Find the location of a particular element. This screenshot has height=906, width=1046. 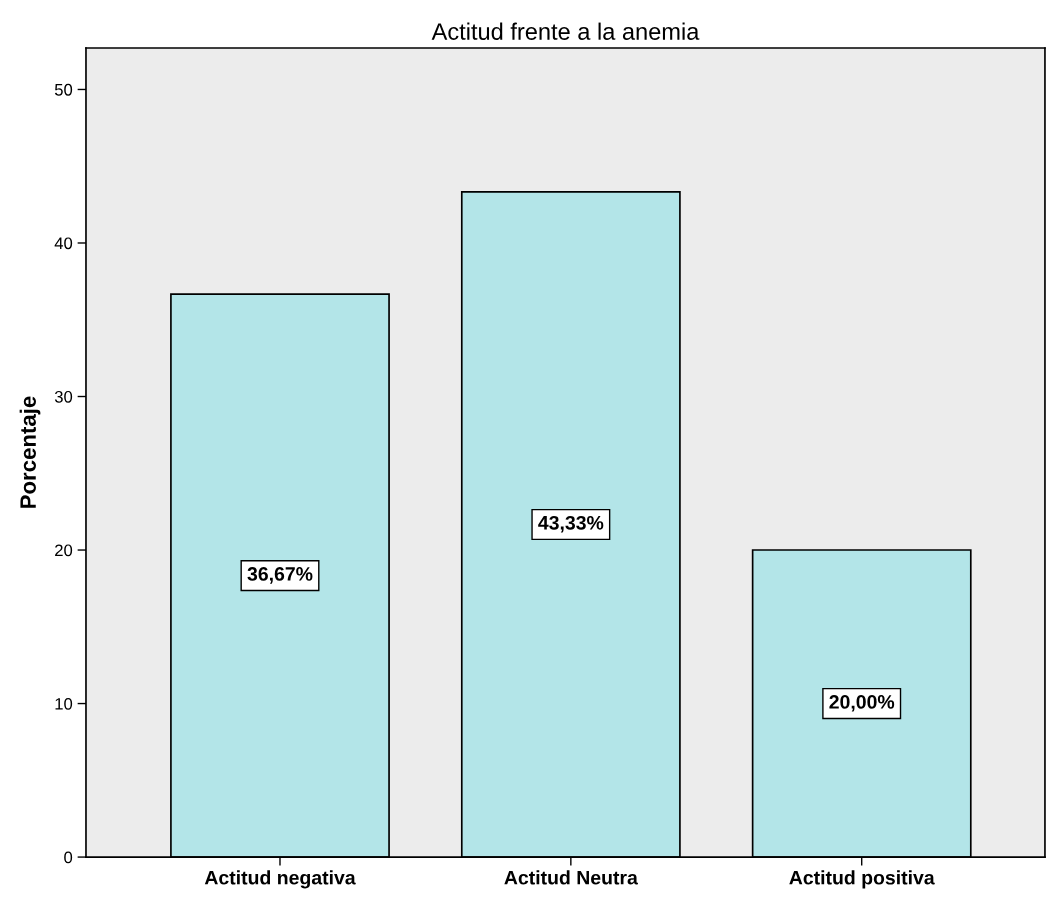

x-tick-label: Actitud negativa is located at coordinates (280, 879).